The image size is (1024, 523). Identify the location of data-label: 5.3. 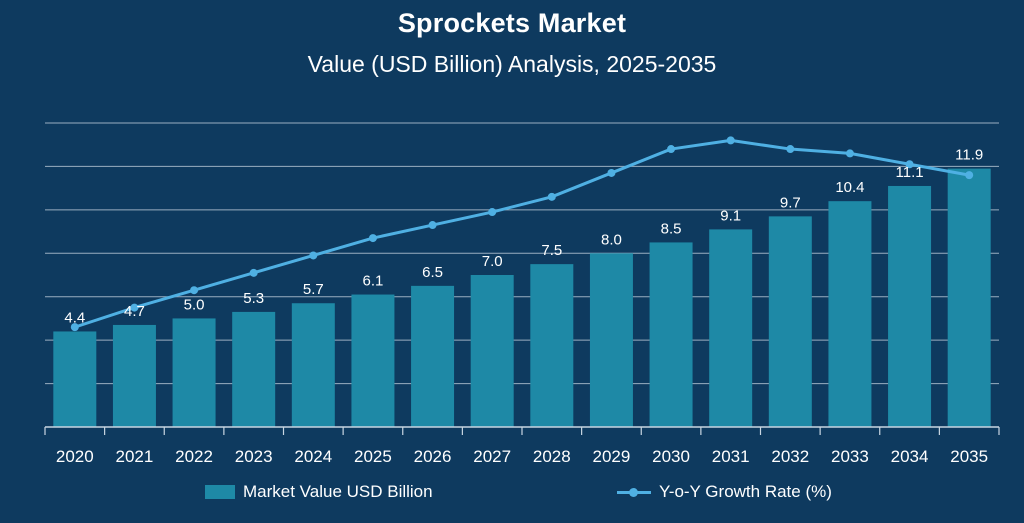
(253, 298).